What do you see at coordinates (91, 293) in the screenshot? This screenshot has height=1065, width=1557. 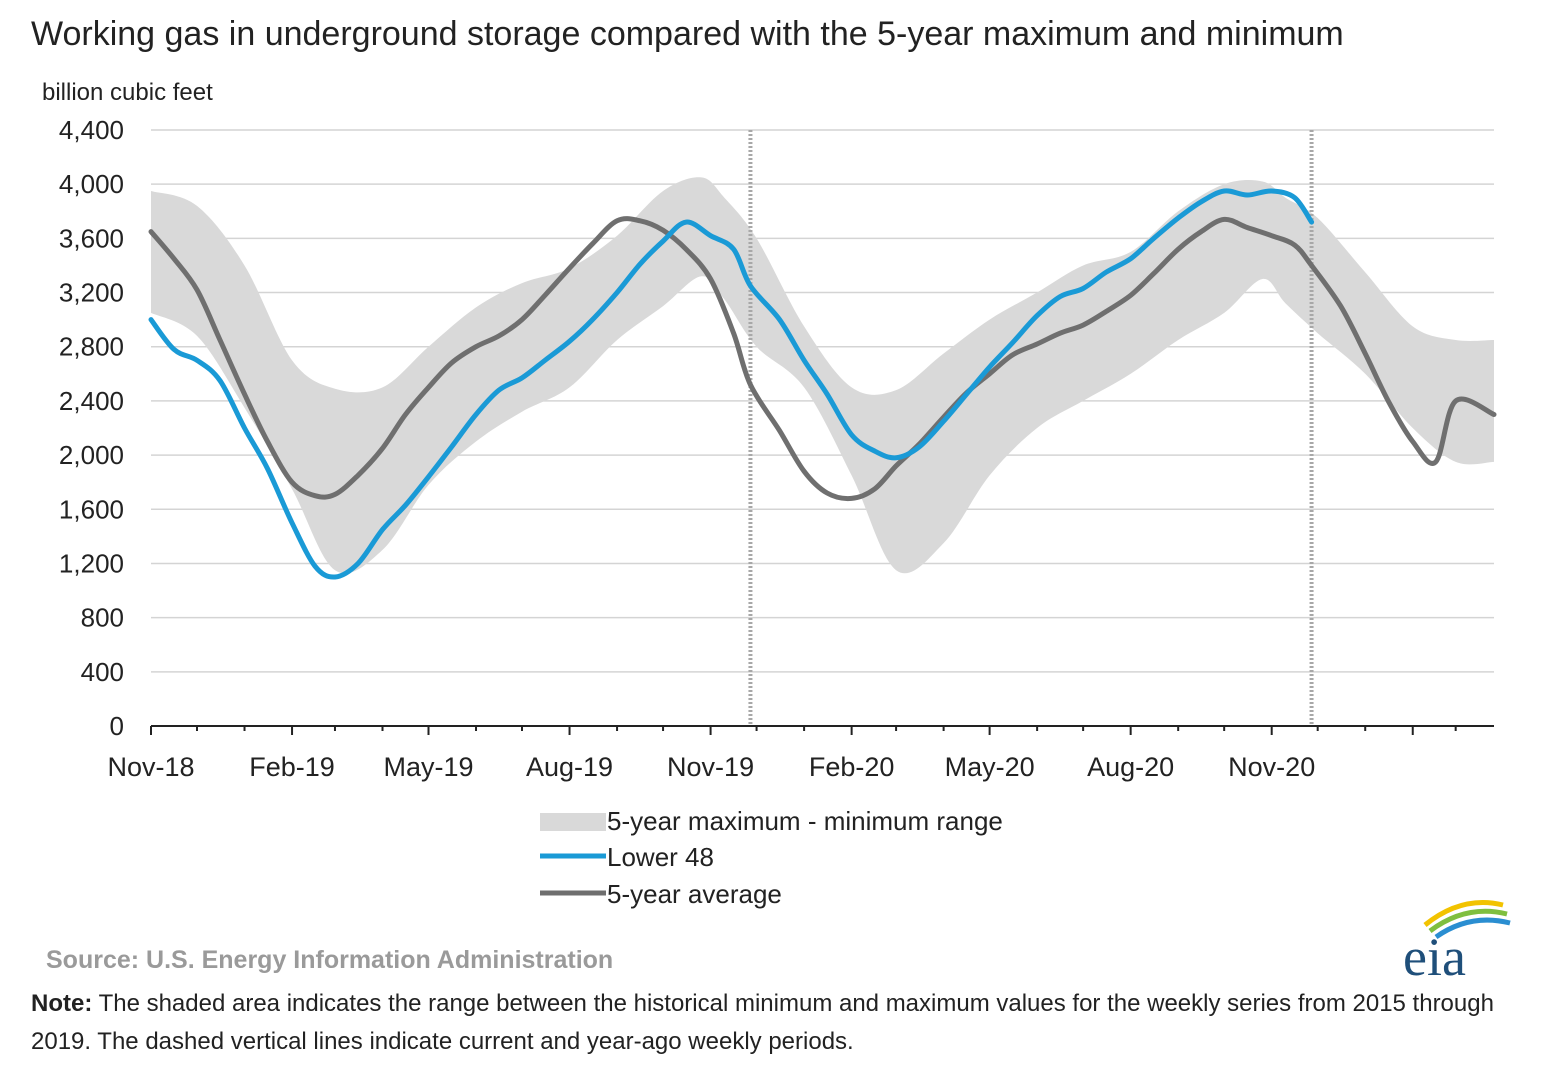 I see `y-tick-label: 3,200` at bounding box center [91, 293].